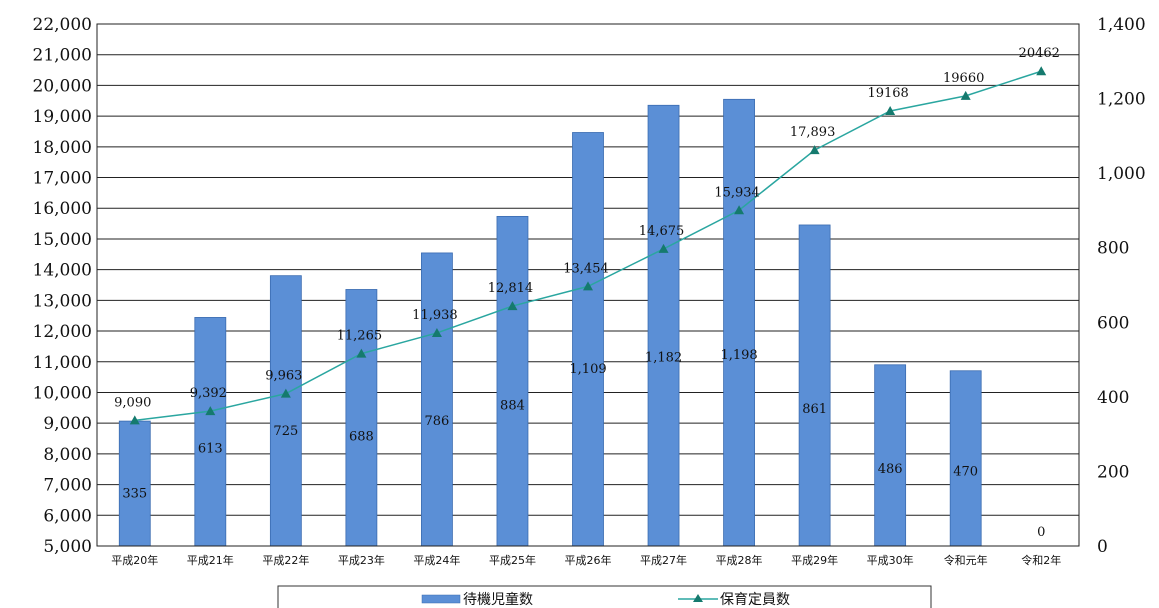 Image resolution: width=1159 pixels, height=608 pixels. I want to click on left-tick-label: 6,000, so click(67, 516).